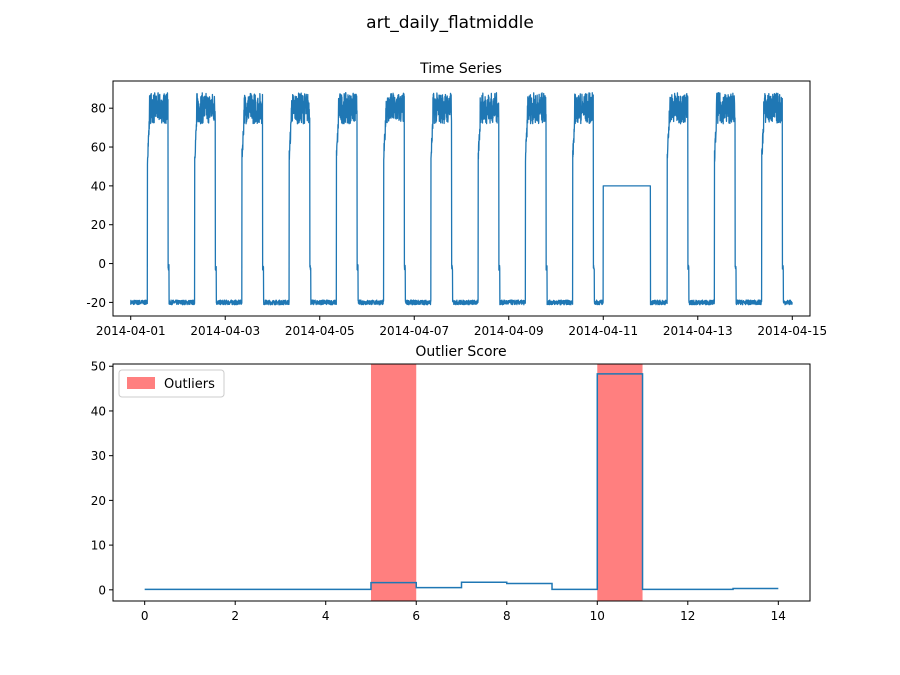 The image size is (900, 675). What do you see at coordinates (96, 303) in the screenshot?
I see `time-series-y-tick-label: -20` at bounding box center [96, 303].